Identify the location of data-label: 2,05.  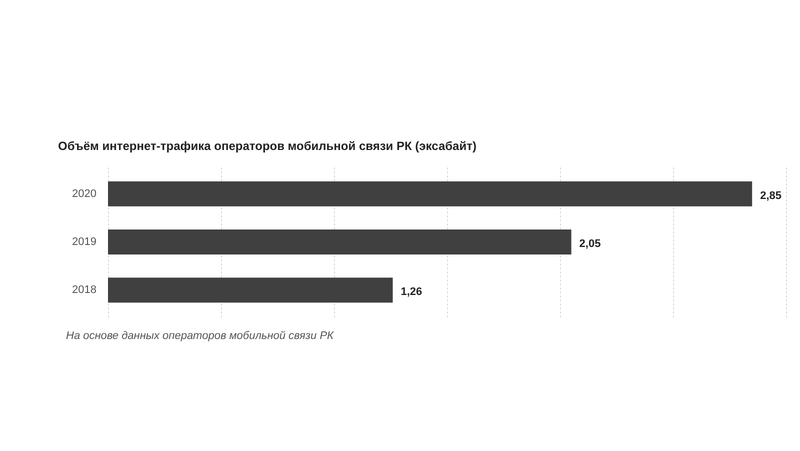
(590, 244).